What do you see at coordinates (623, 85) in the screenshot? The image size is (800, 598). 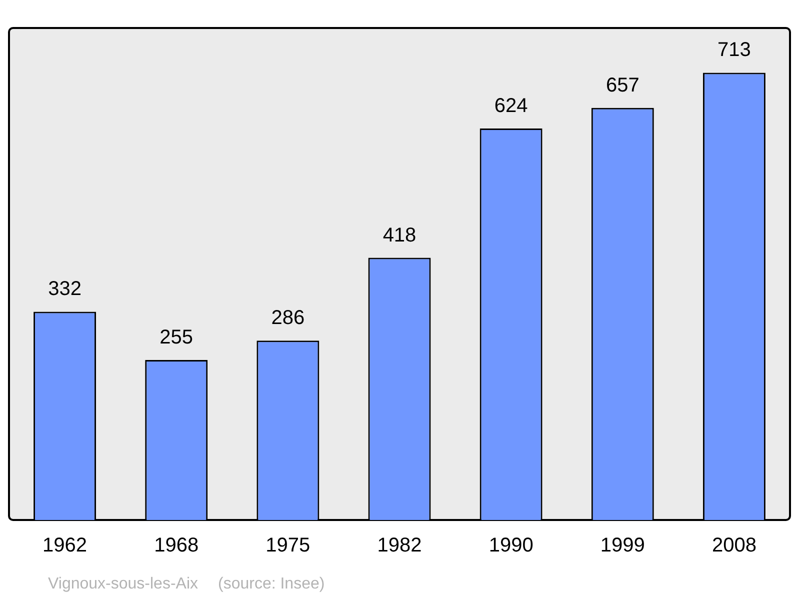 I see `data-label: 657` at bounding box center [623, 85].